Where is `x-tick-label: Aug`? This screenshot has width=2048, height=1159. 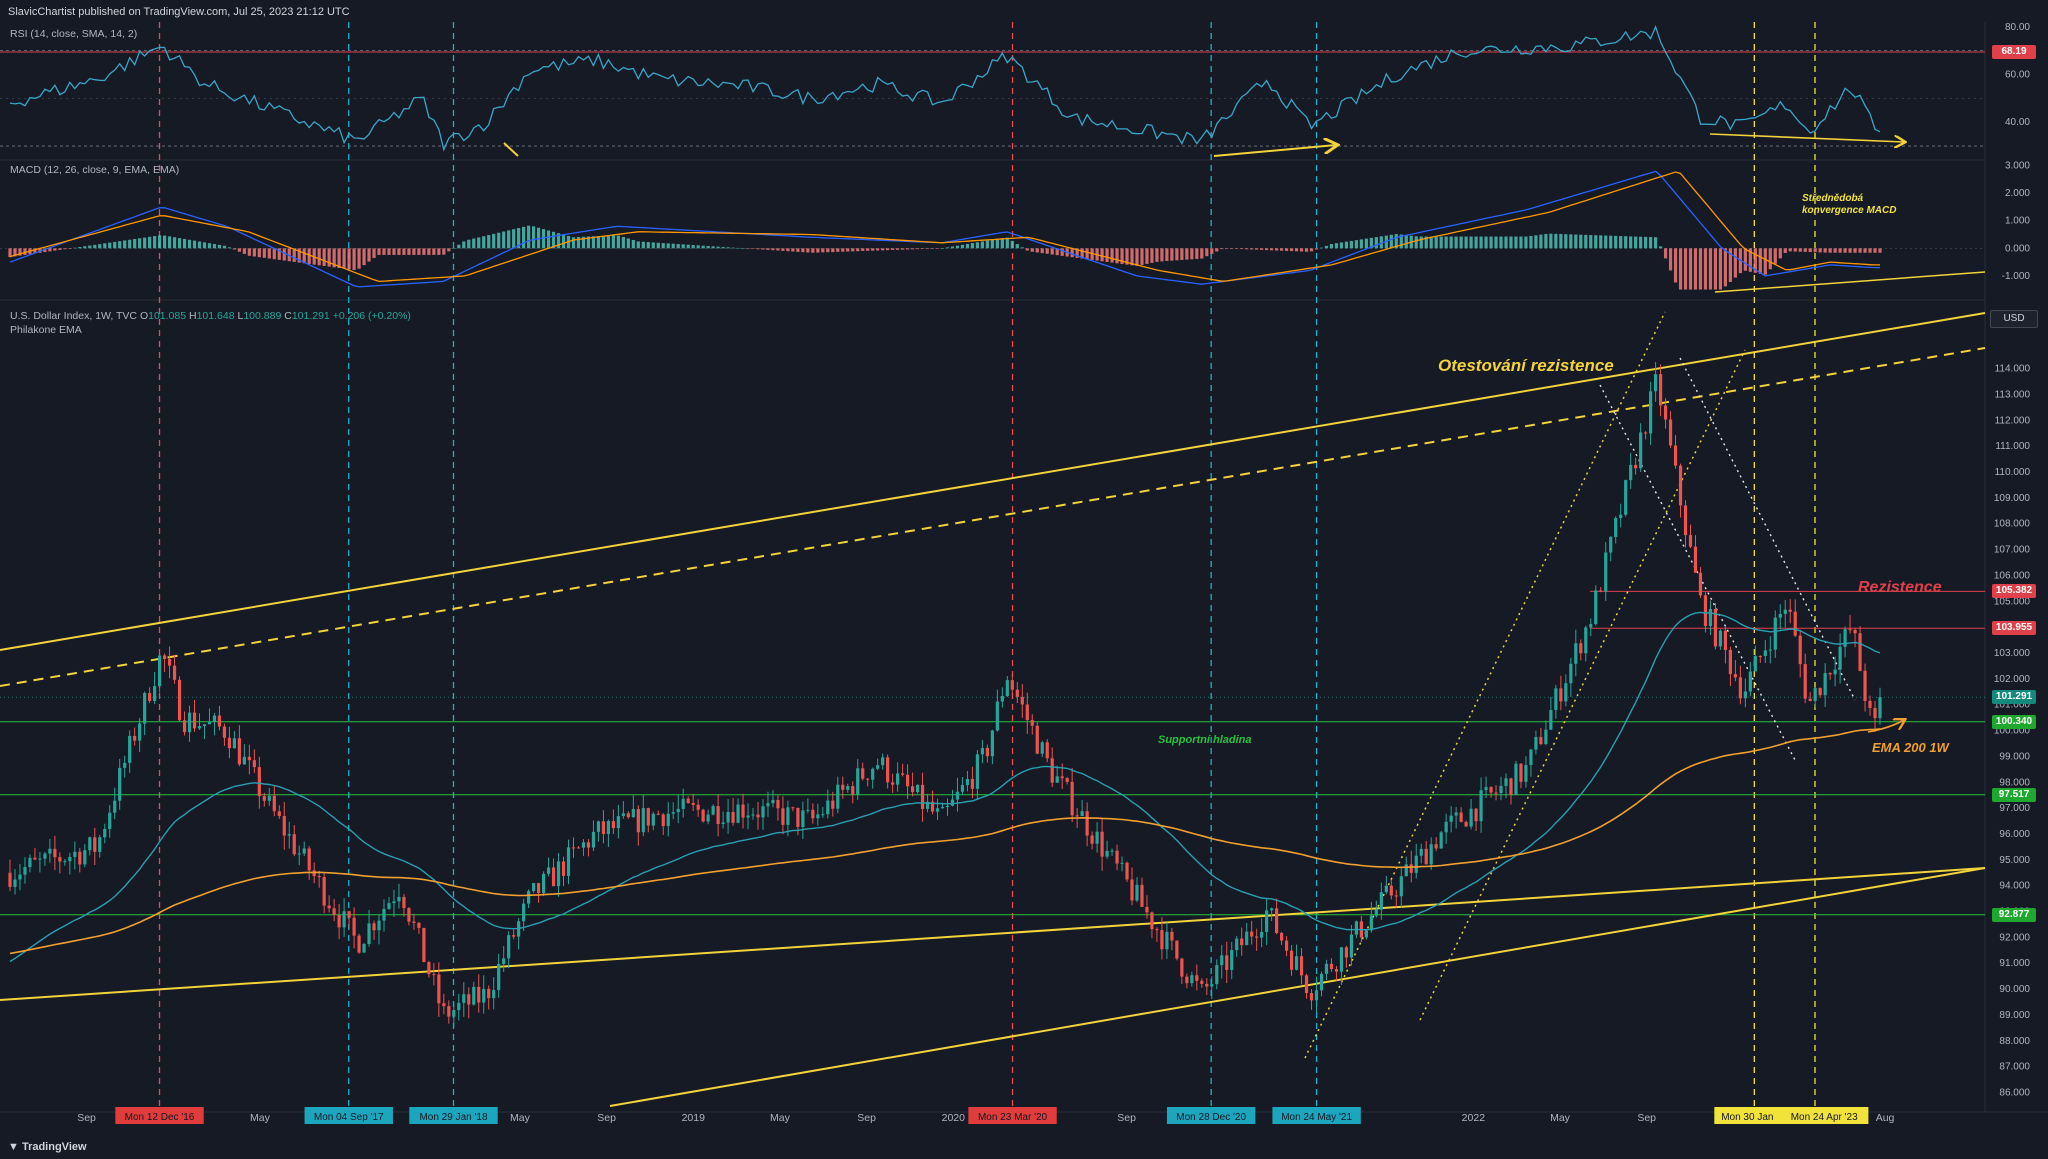 x-tick-label: Aug is located at coordinates (1885, 1118).